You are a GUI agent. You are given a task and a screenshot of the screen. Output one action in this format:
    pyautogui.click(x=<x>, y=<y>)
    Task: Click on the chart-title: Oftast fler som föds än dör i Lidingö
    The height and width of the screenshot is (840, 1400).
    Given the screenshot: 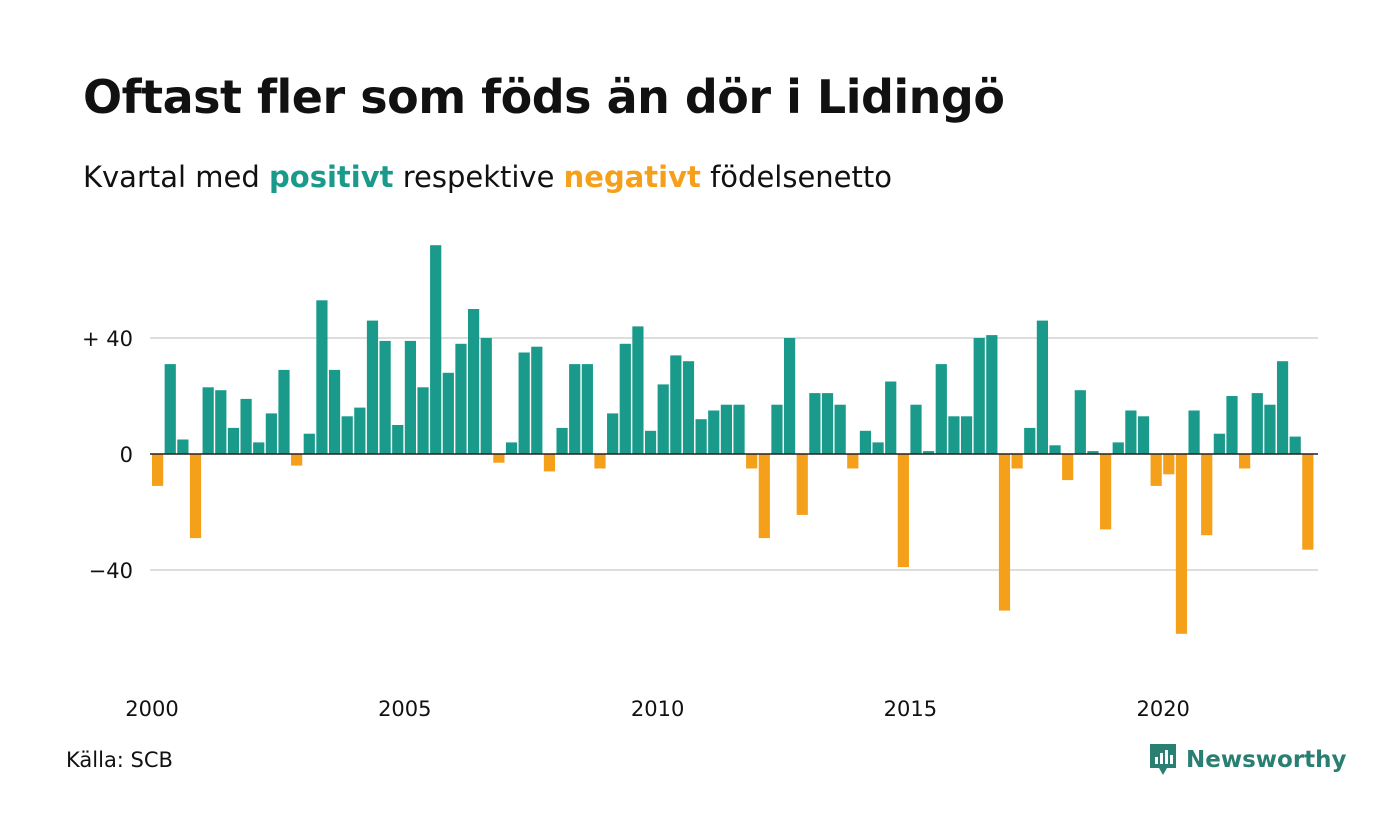 What is the action you would take?
    pyautogui.click(x=544, y=97)
    